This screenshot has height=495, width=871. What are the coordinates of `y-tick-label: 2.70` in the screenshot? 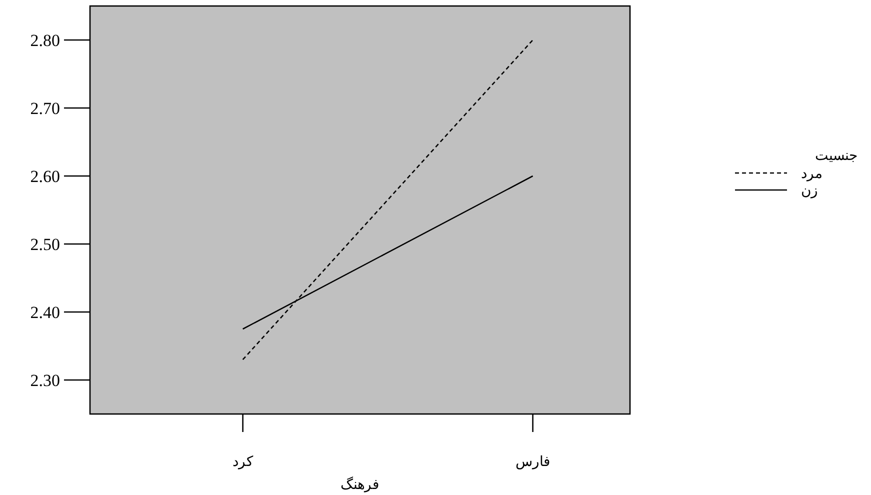 It's located at (45, 108).